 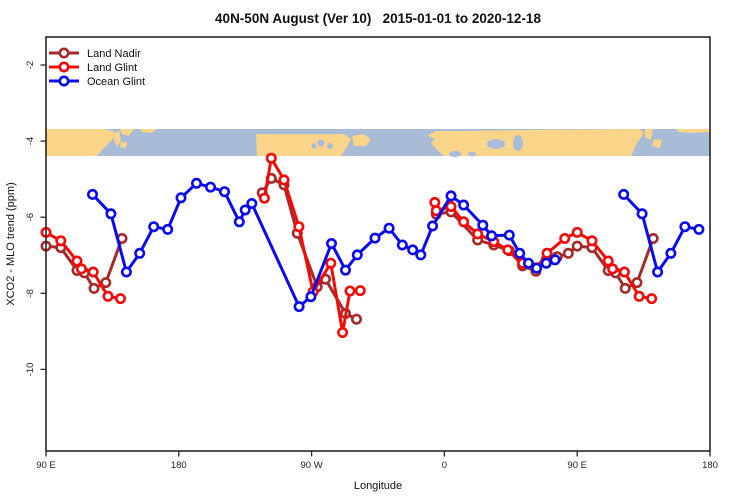 What do you see at coordinates (30, 65) in the screenshot?
I see `y-tick-label: -2` at bounding box center [30, 65].